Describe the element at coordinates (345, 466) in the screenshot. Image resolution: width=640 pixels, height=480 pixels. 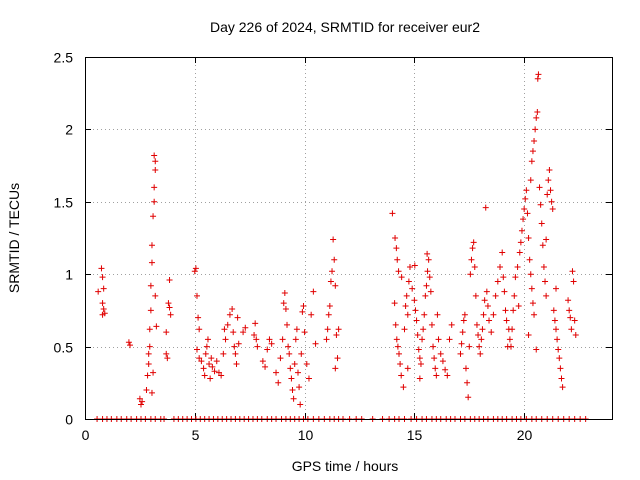
I see `x-axis-label: GPS time / hours` at that location.